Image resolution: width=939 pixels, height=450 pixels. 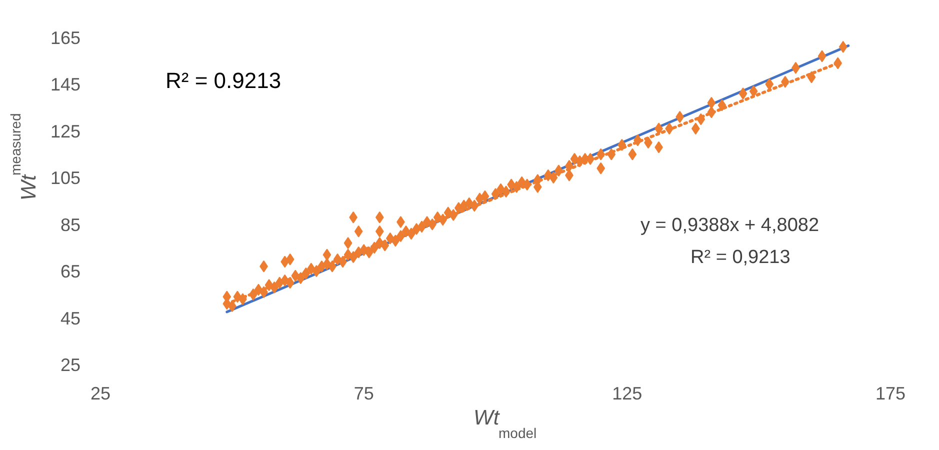 What do you see at coordinates (364, 394) in the screenshot?
I see `x-tick-label: 75` at bounding box center [364, 394].